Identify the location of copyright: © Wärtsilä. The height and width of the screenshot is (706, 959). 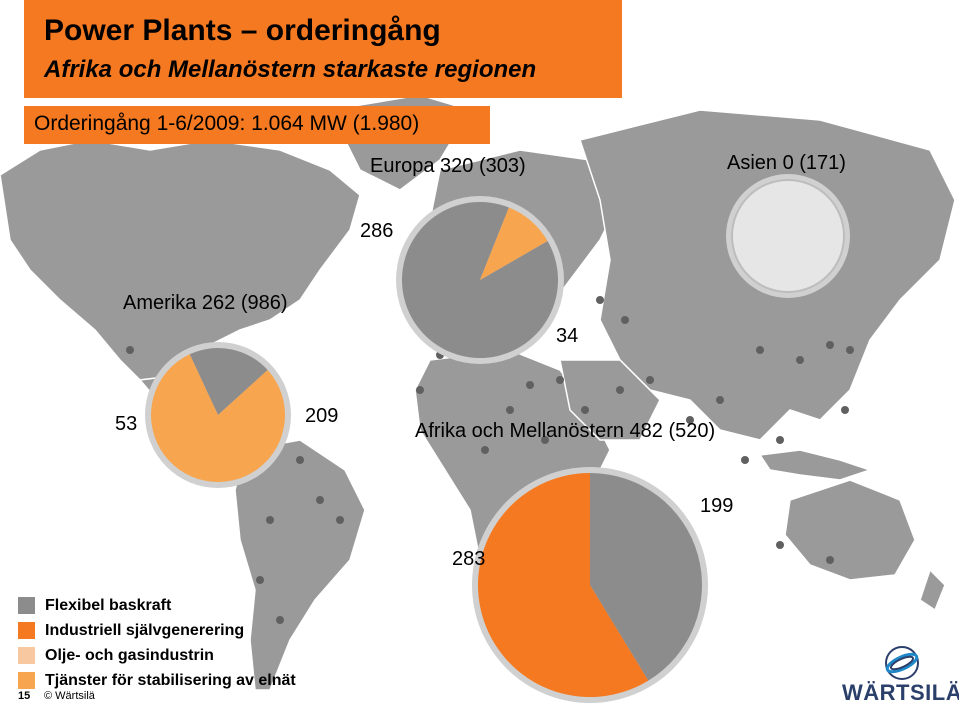
(69, 696).